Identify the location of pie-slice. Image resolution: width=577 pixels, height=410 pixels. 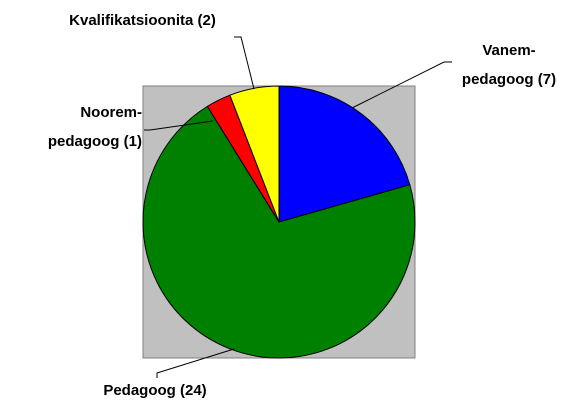
(344, 154).